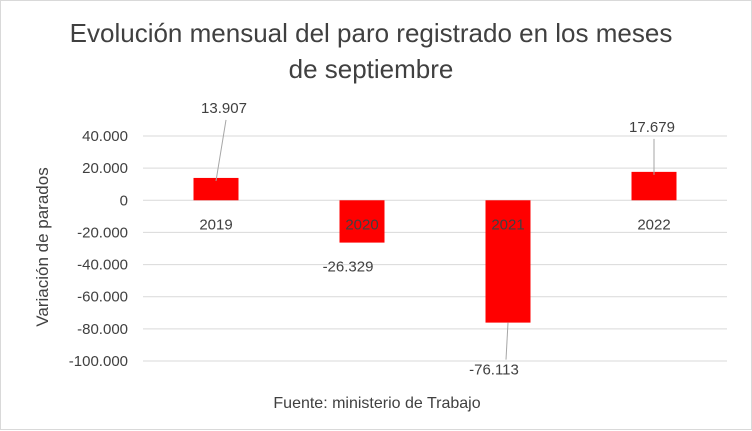  What do you see at coordinates (98, 361) in the screenshot?
I see `y-tick-label: -100.000` at bounding box center [98, 361].